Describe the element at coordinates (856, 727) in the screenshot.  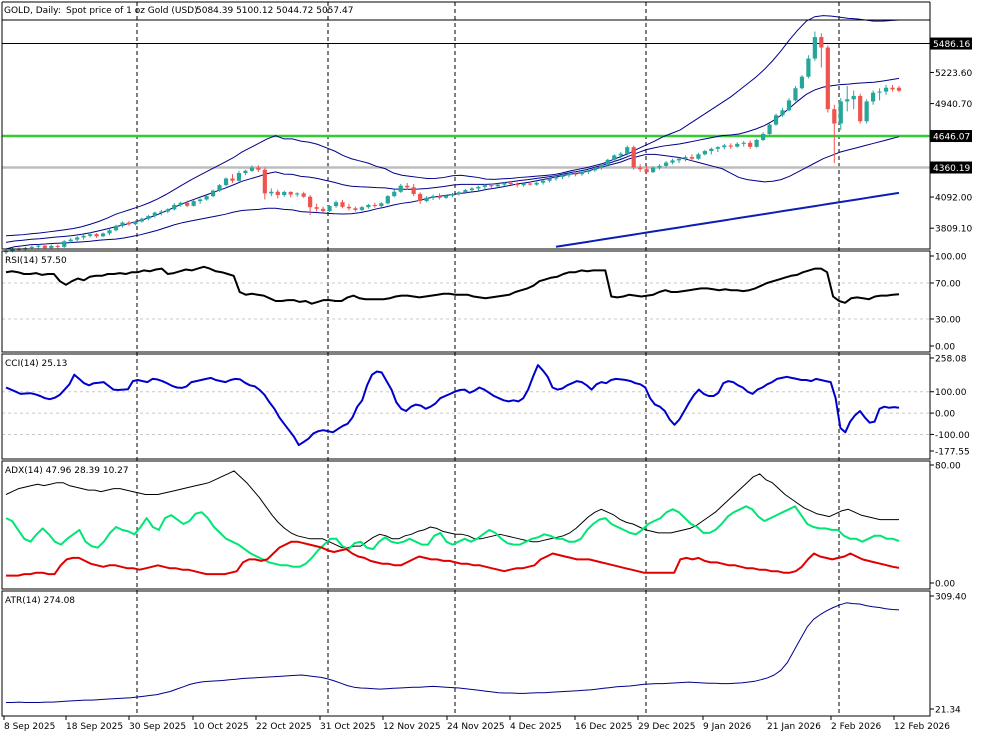
I see `x-tick-label: 2 Feb 2026` at that location.